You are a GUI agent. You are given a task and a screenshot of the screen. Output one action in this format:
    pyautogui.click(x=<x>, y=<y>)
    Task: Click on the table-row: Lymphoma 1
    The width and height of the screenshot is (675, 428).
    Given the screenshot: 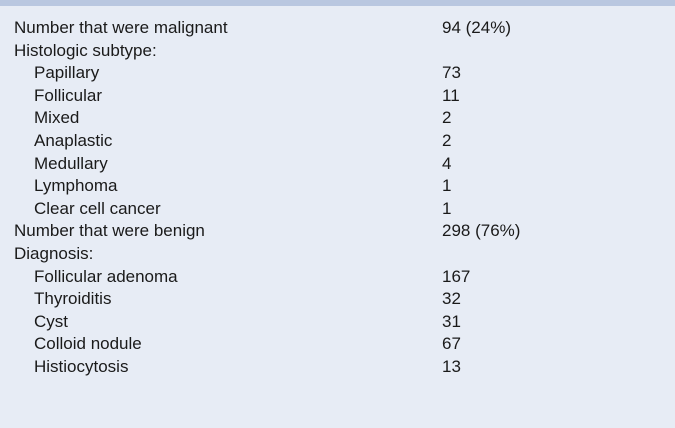 What is the action you would take?
    pyautogui.click(x=337, y=186)
    